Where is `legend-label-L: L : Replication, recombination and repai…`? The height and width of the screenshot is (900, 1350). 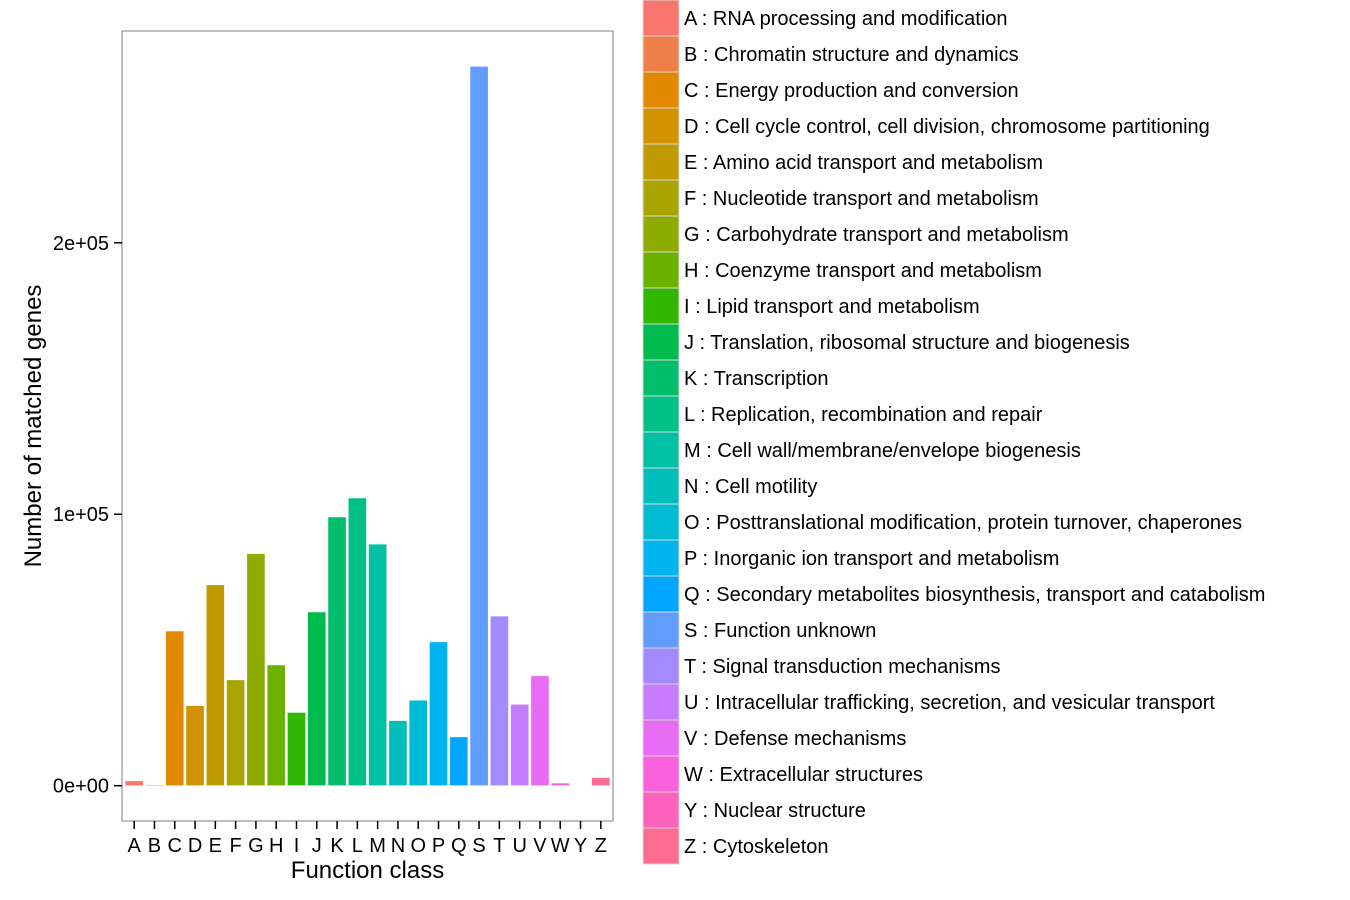 legend-label-L: L : Replication, recombination and repai… is located at coordinates (863, 415).